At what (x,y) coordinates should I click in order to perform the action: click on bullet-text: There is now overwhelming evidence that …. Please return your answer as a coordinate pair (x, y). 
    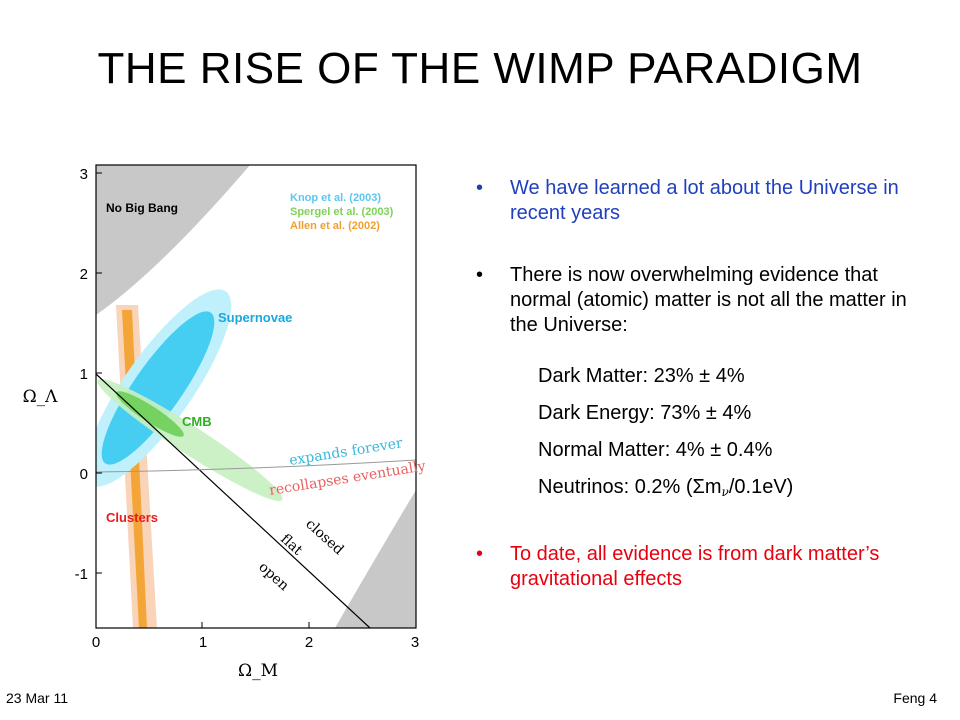
    Looking at the image, I should click on (708, 300).